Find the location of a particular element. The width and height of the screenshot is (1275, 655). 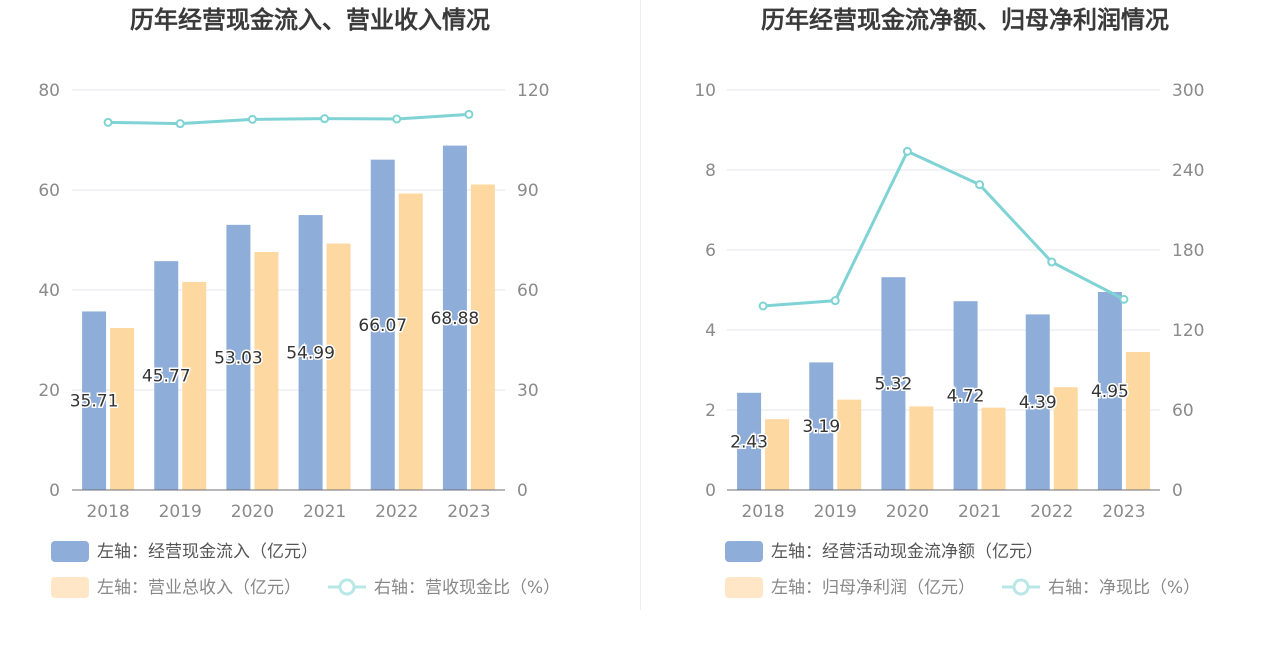

legend-label-ratio: 右轴：营收现金比（%） is located at coordinates (467, 588).